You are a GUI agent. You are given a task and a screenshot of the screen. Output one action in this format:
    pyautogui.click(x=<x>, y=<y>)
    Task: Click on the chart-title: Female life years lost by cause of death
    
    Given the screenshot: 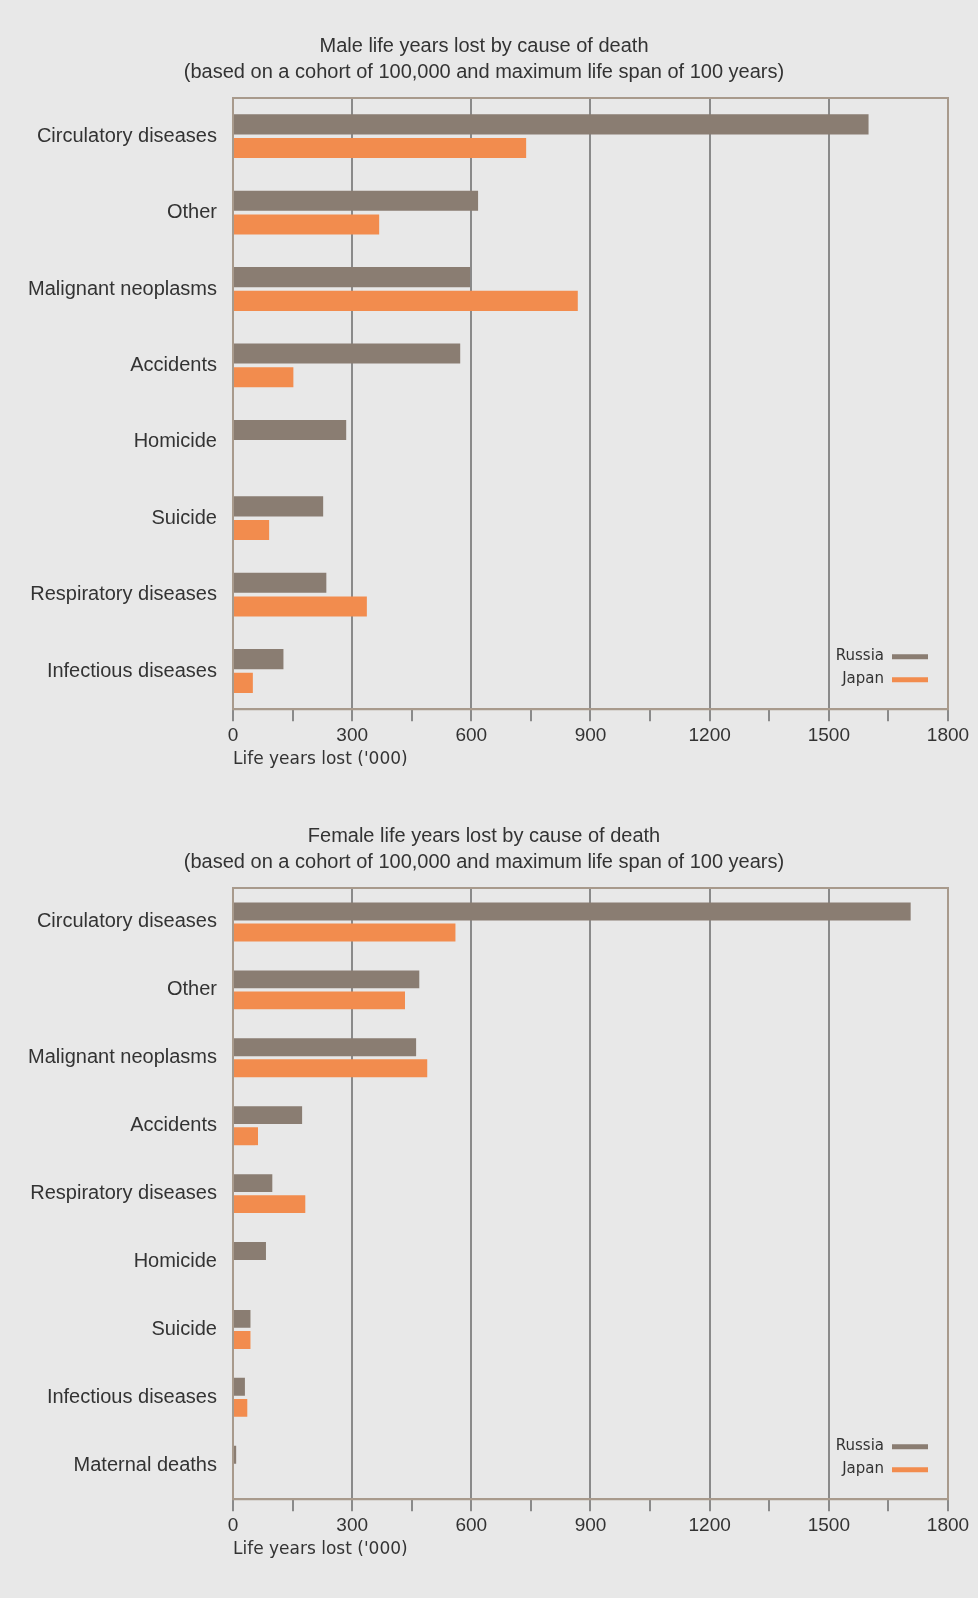 What is the action you would take?
    pyautogui.click(x=484, y=834)
    